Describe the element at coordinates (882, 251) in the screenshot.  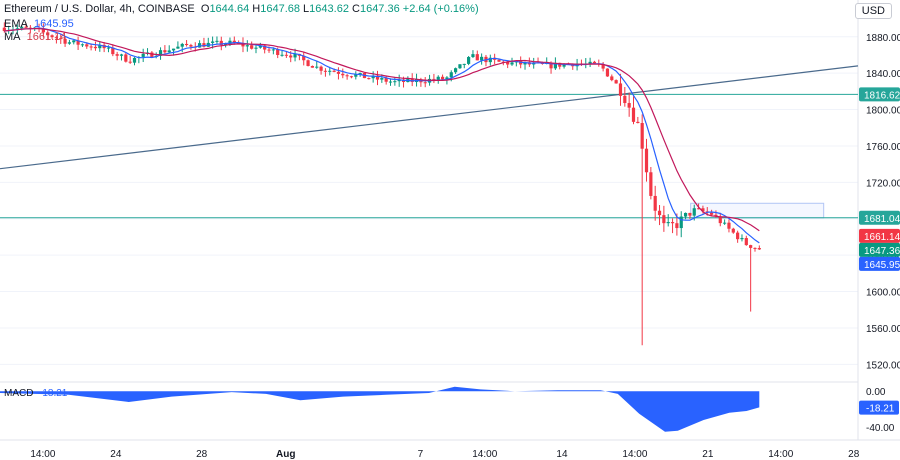
I see `price-label-text: 1647.36` at that location.